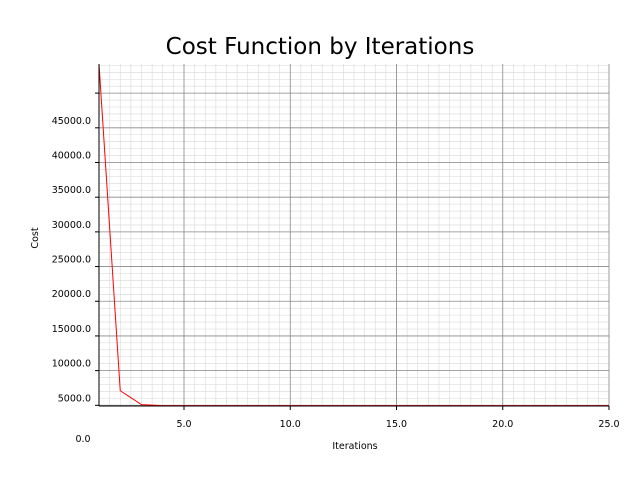 Image resolution: width=640 pixels, height=480 pixels. What do you see at coordinates (71, 225) in the screenshot?
I see `y-tick-label: 30000.0` at bounding box center [71, 225].